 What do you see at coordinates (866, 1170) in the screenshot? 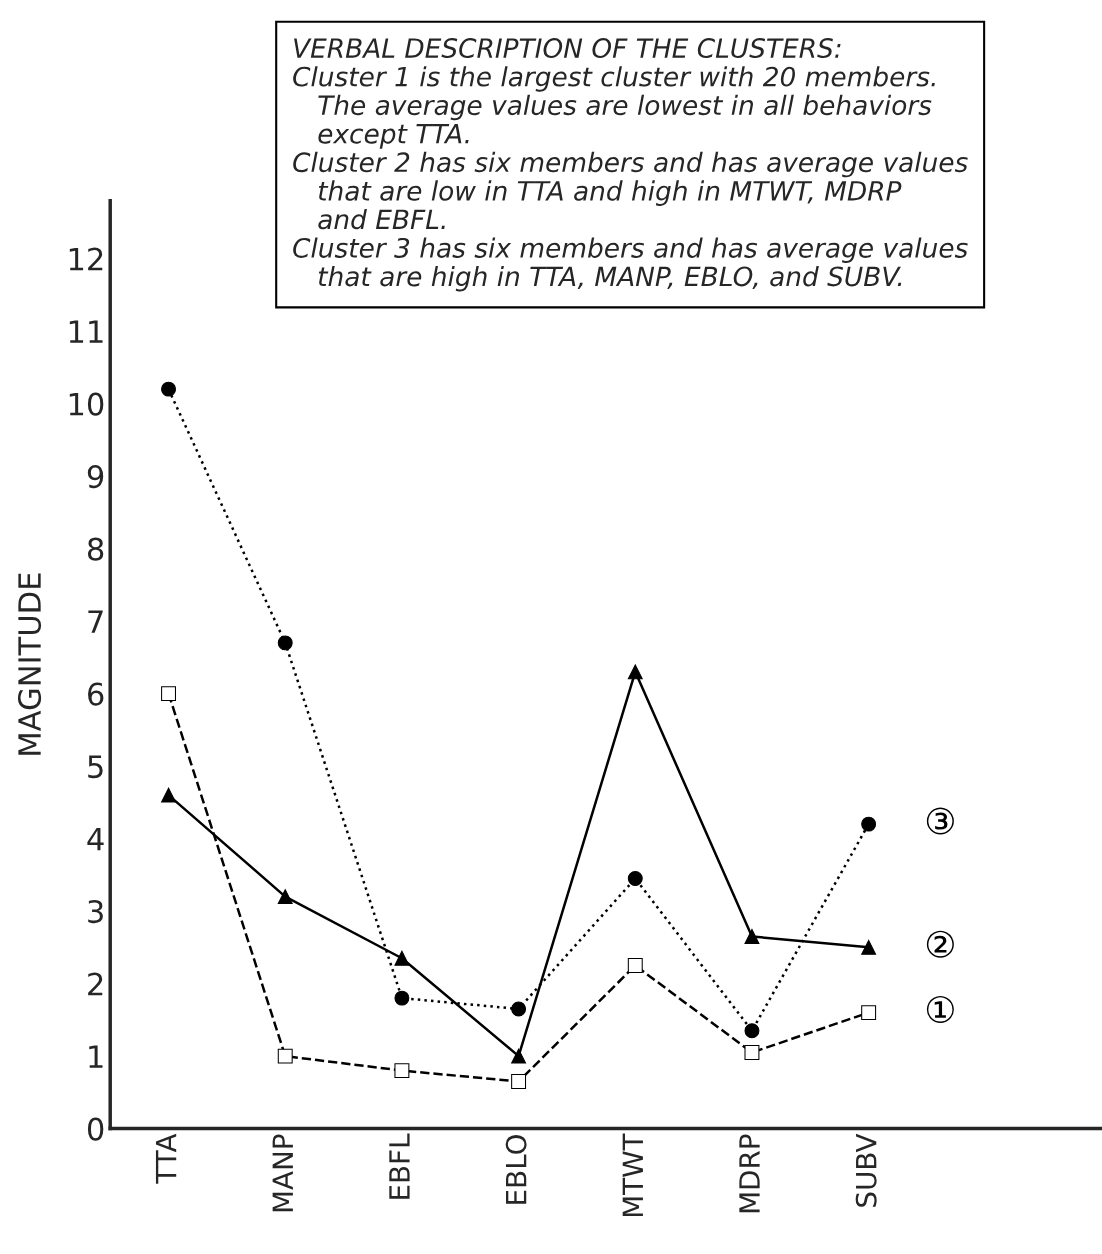
I see `x-tick-label: SUBV` at bounding box center [866, 1170].